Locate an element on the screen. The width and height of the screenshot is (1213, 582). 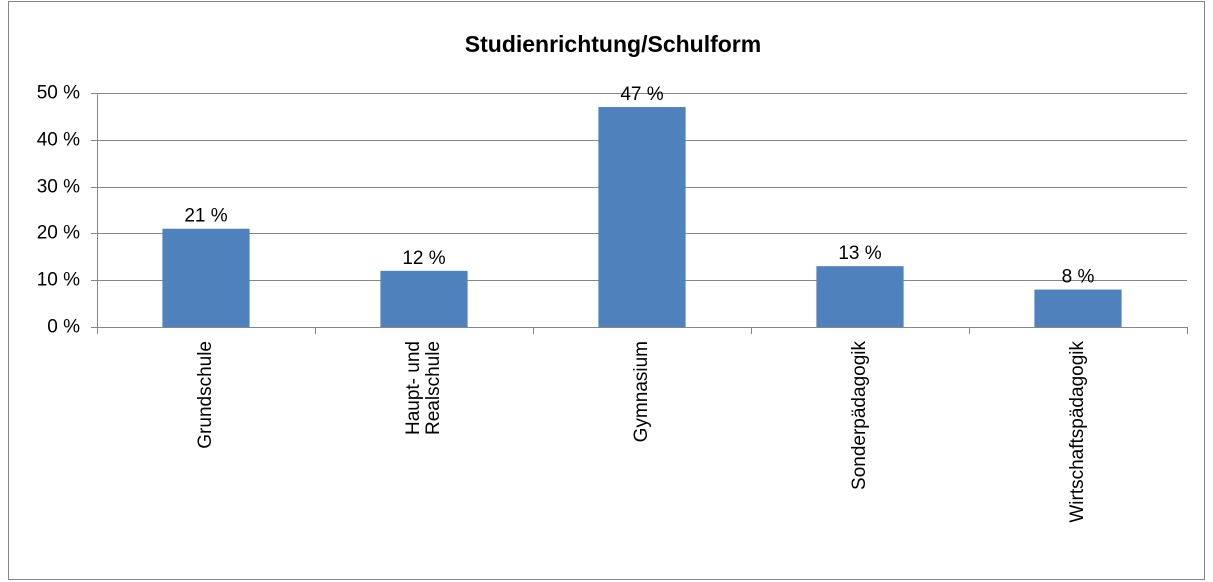
data-label: 47 % is located at coordinates (641, 94).